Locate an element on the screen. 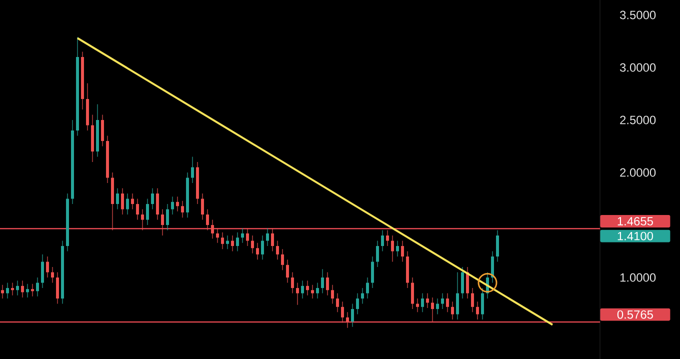 Image resolution: width=680 pixels, height=359 pixels. y-tick-label: 2.5000 is located at coordinates (638, 120).